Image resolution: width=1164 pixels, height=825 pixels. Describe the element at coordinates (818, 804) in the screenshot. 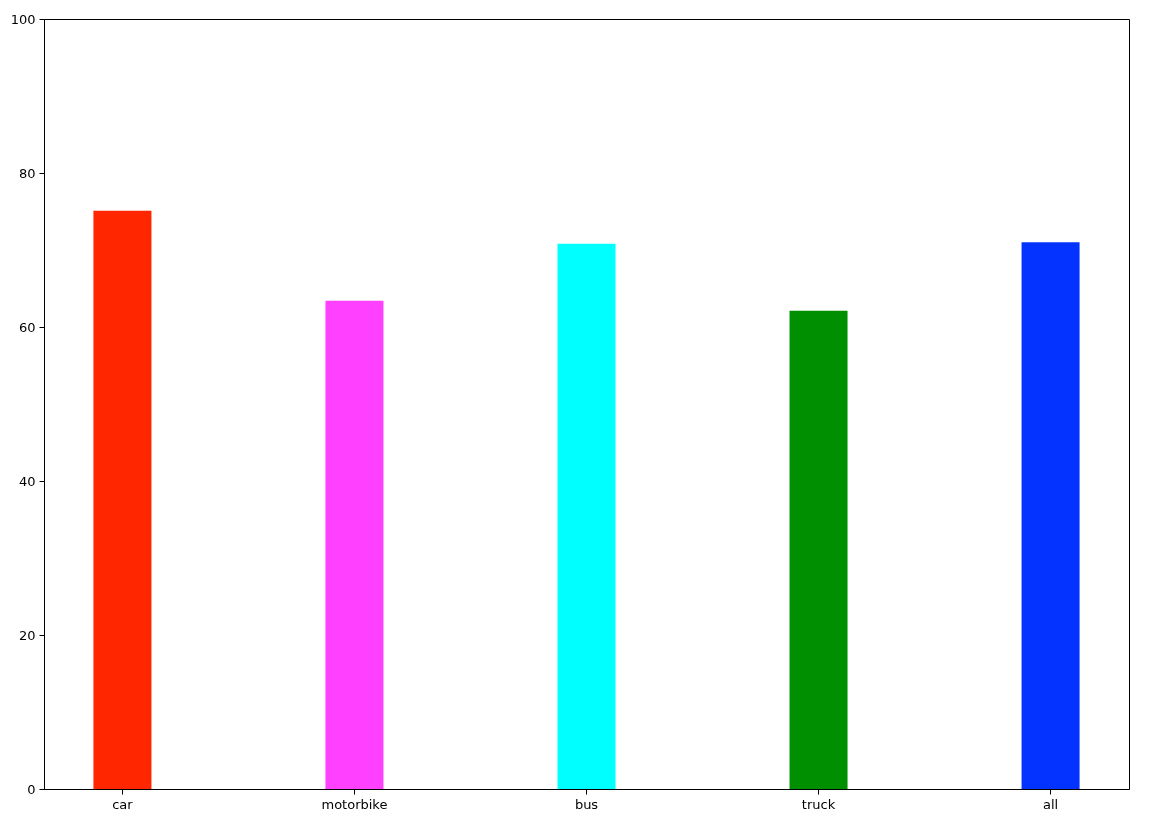

I see `x-tick-label: truck` at that location.